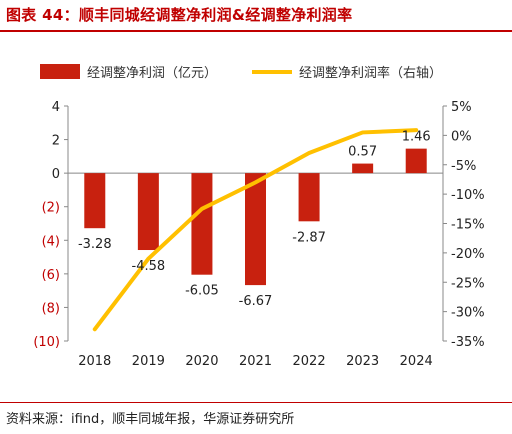 The height and width of the screenshot is (434, 512). What do you see at coordinates (60, 71) in the screenshot?
I see `legend-bar-swatch` at bounding box center [60, 71].